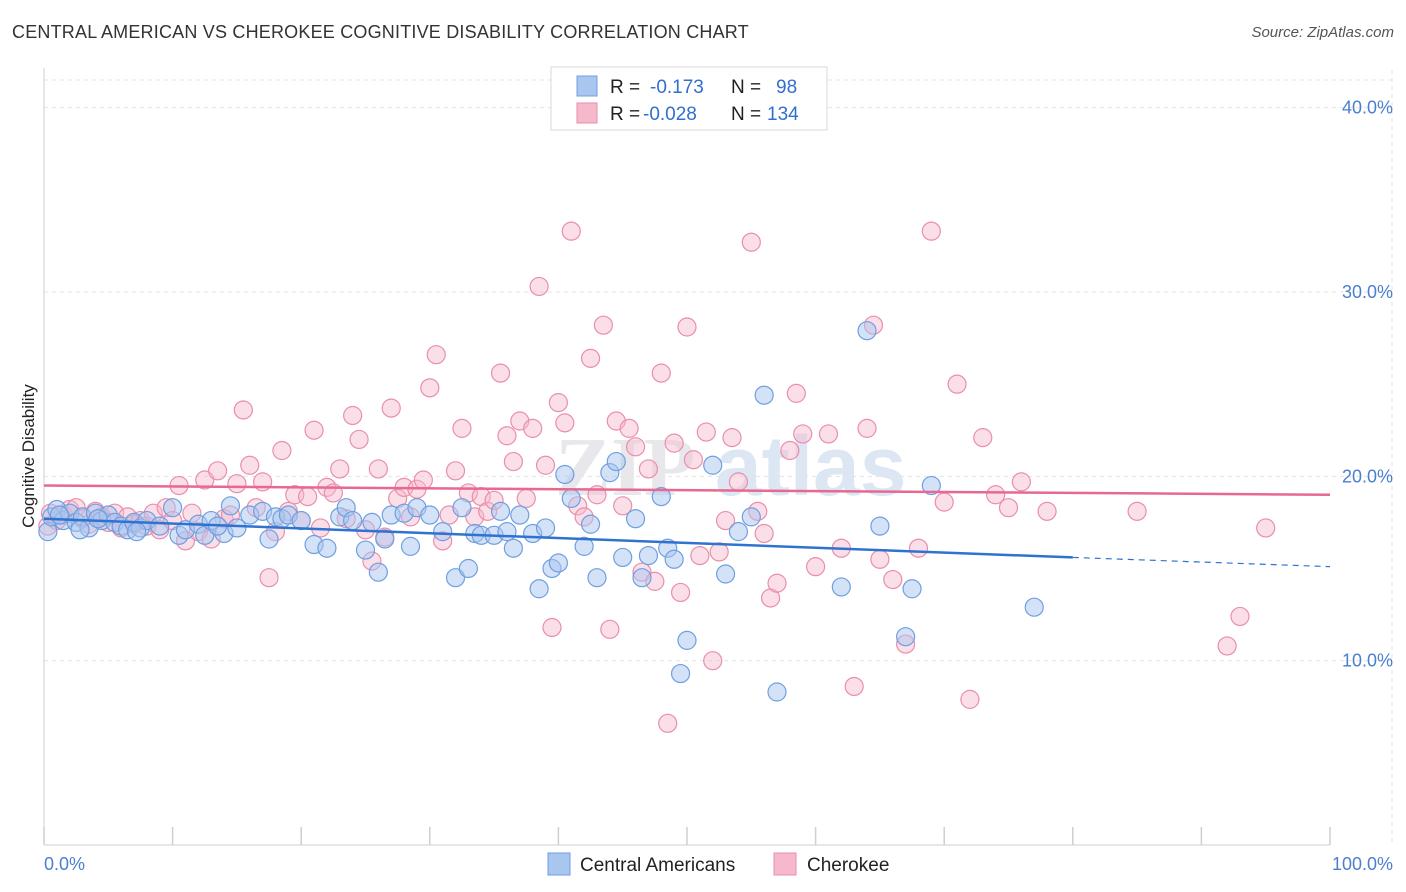 This screenshot has width=1406, height=892. Describe the element at coordinates (785, 864) in the screenshot. I see `bottom-legend-swatch-pink` at that location.